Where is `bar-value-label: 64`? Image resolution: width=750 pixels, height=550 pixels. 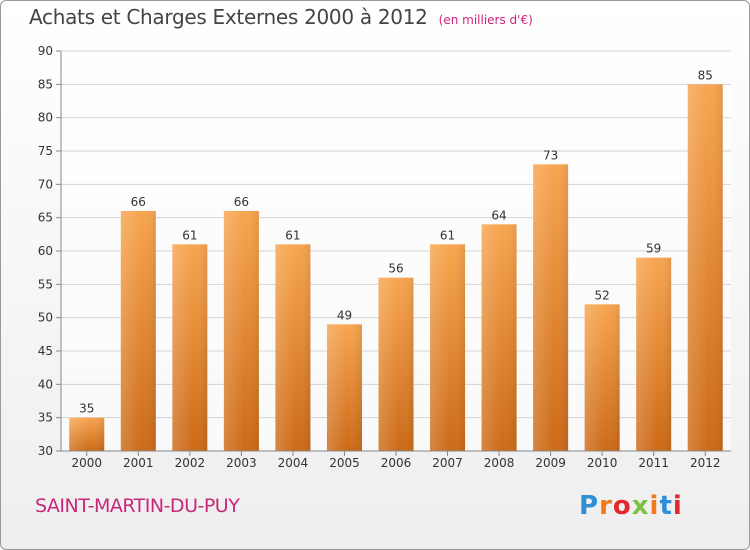
bar-value-label: 64 is located at coordinates (498, 215).